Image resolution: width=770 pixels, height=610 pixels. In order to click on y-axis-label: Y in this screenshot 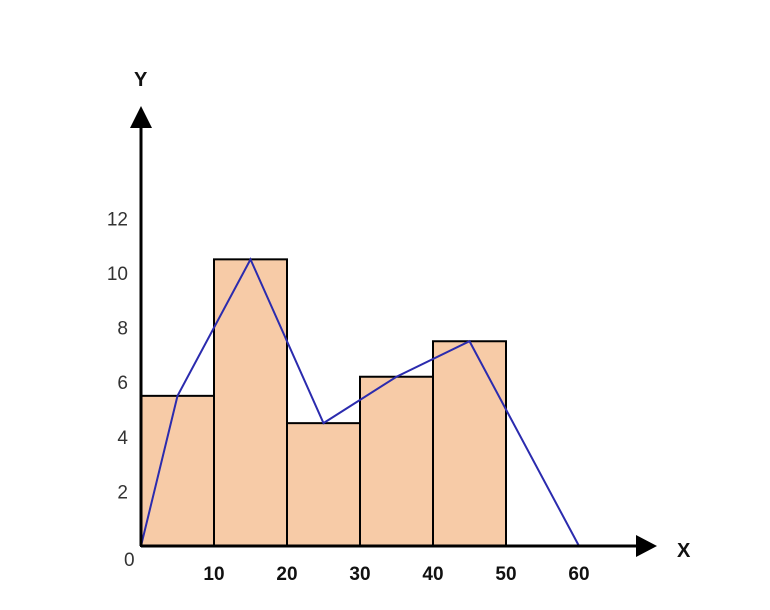, I will do `click(141, 80)`.